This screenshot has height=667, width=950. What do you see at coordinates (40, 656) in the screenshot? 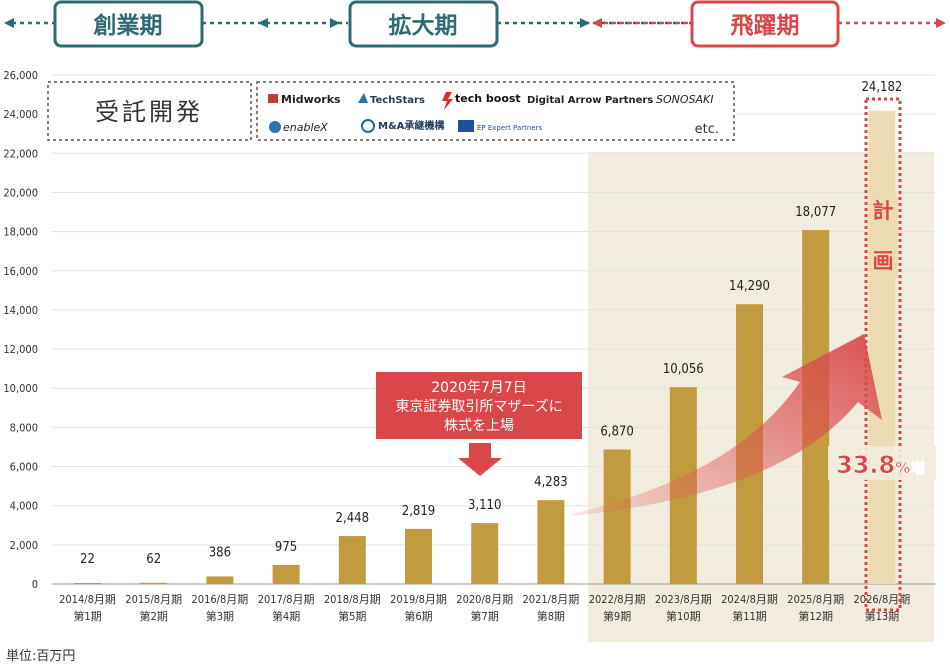
I see `unit-note: 単位:百万円` at bounding box center [40, 656].